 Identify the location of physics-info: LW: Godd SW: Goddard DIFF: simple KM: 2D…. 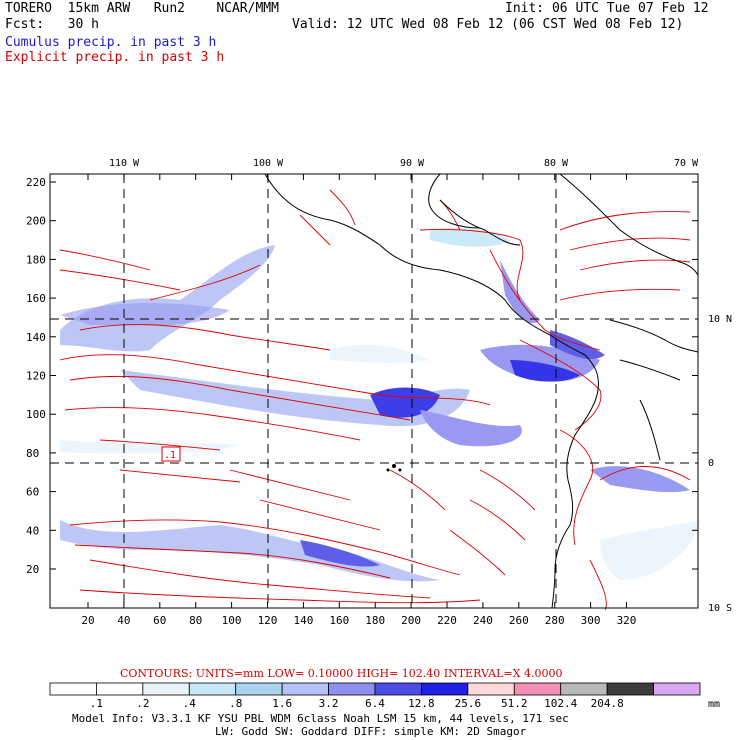
(371, 731).